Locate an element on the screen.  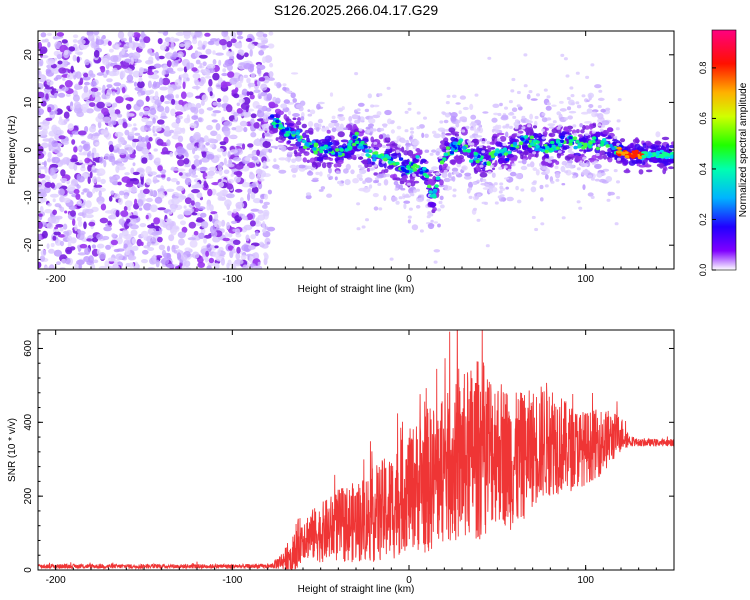
x-tick-label: -200 is located at coordinates (56, 279).